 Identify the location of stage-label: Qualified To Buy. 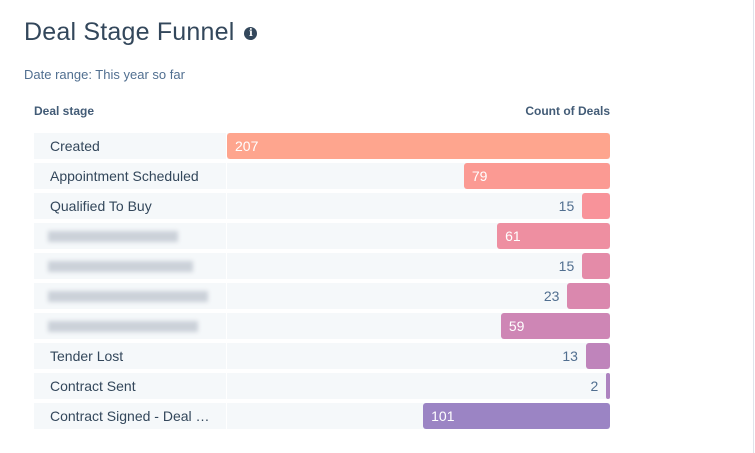
(101, 206).